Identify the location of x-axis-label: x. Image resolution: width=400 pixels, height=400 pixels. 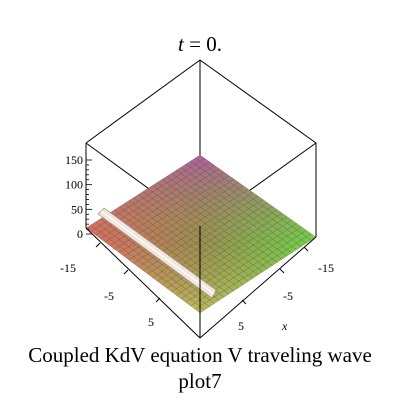
(284, 326).